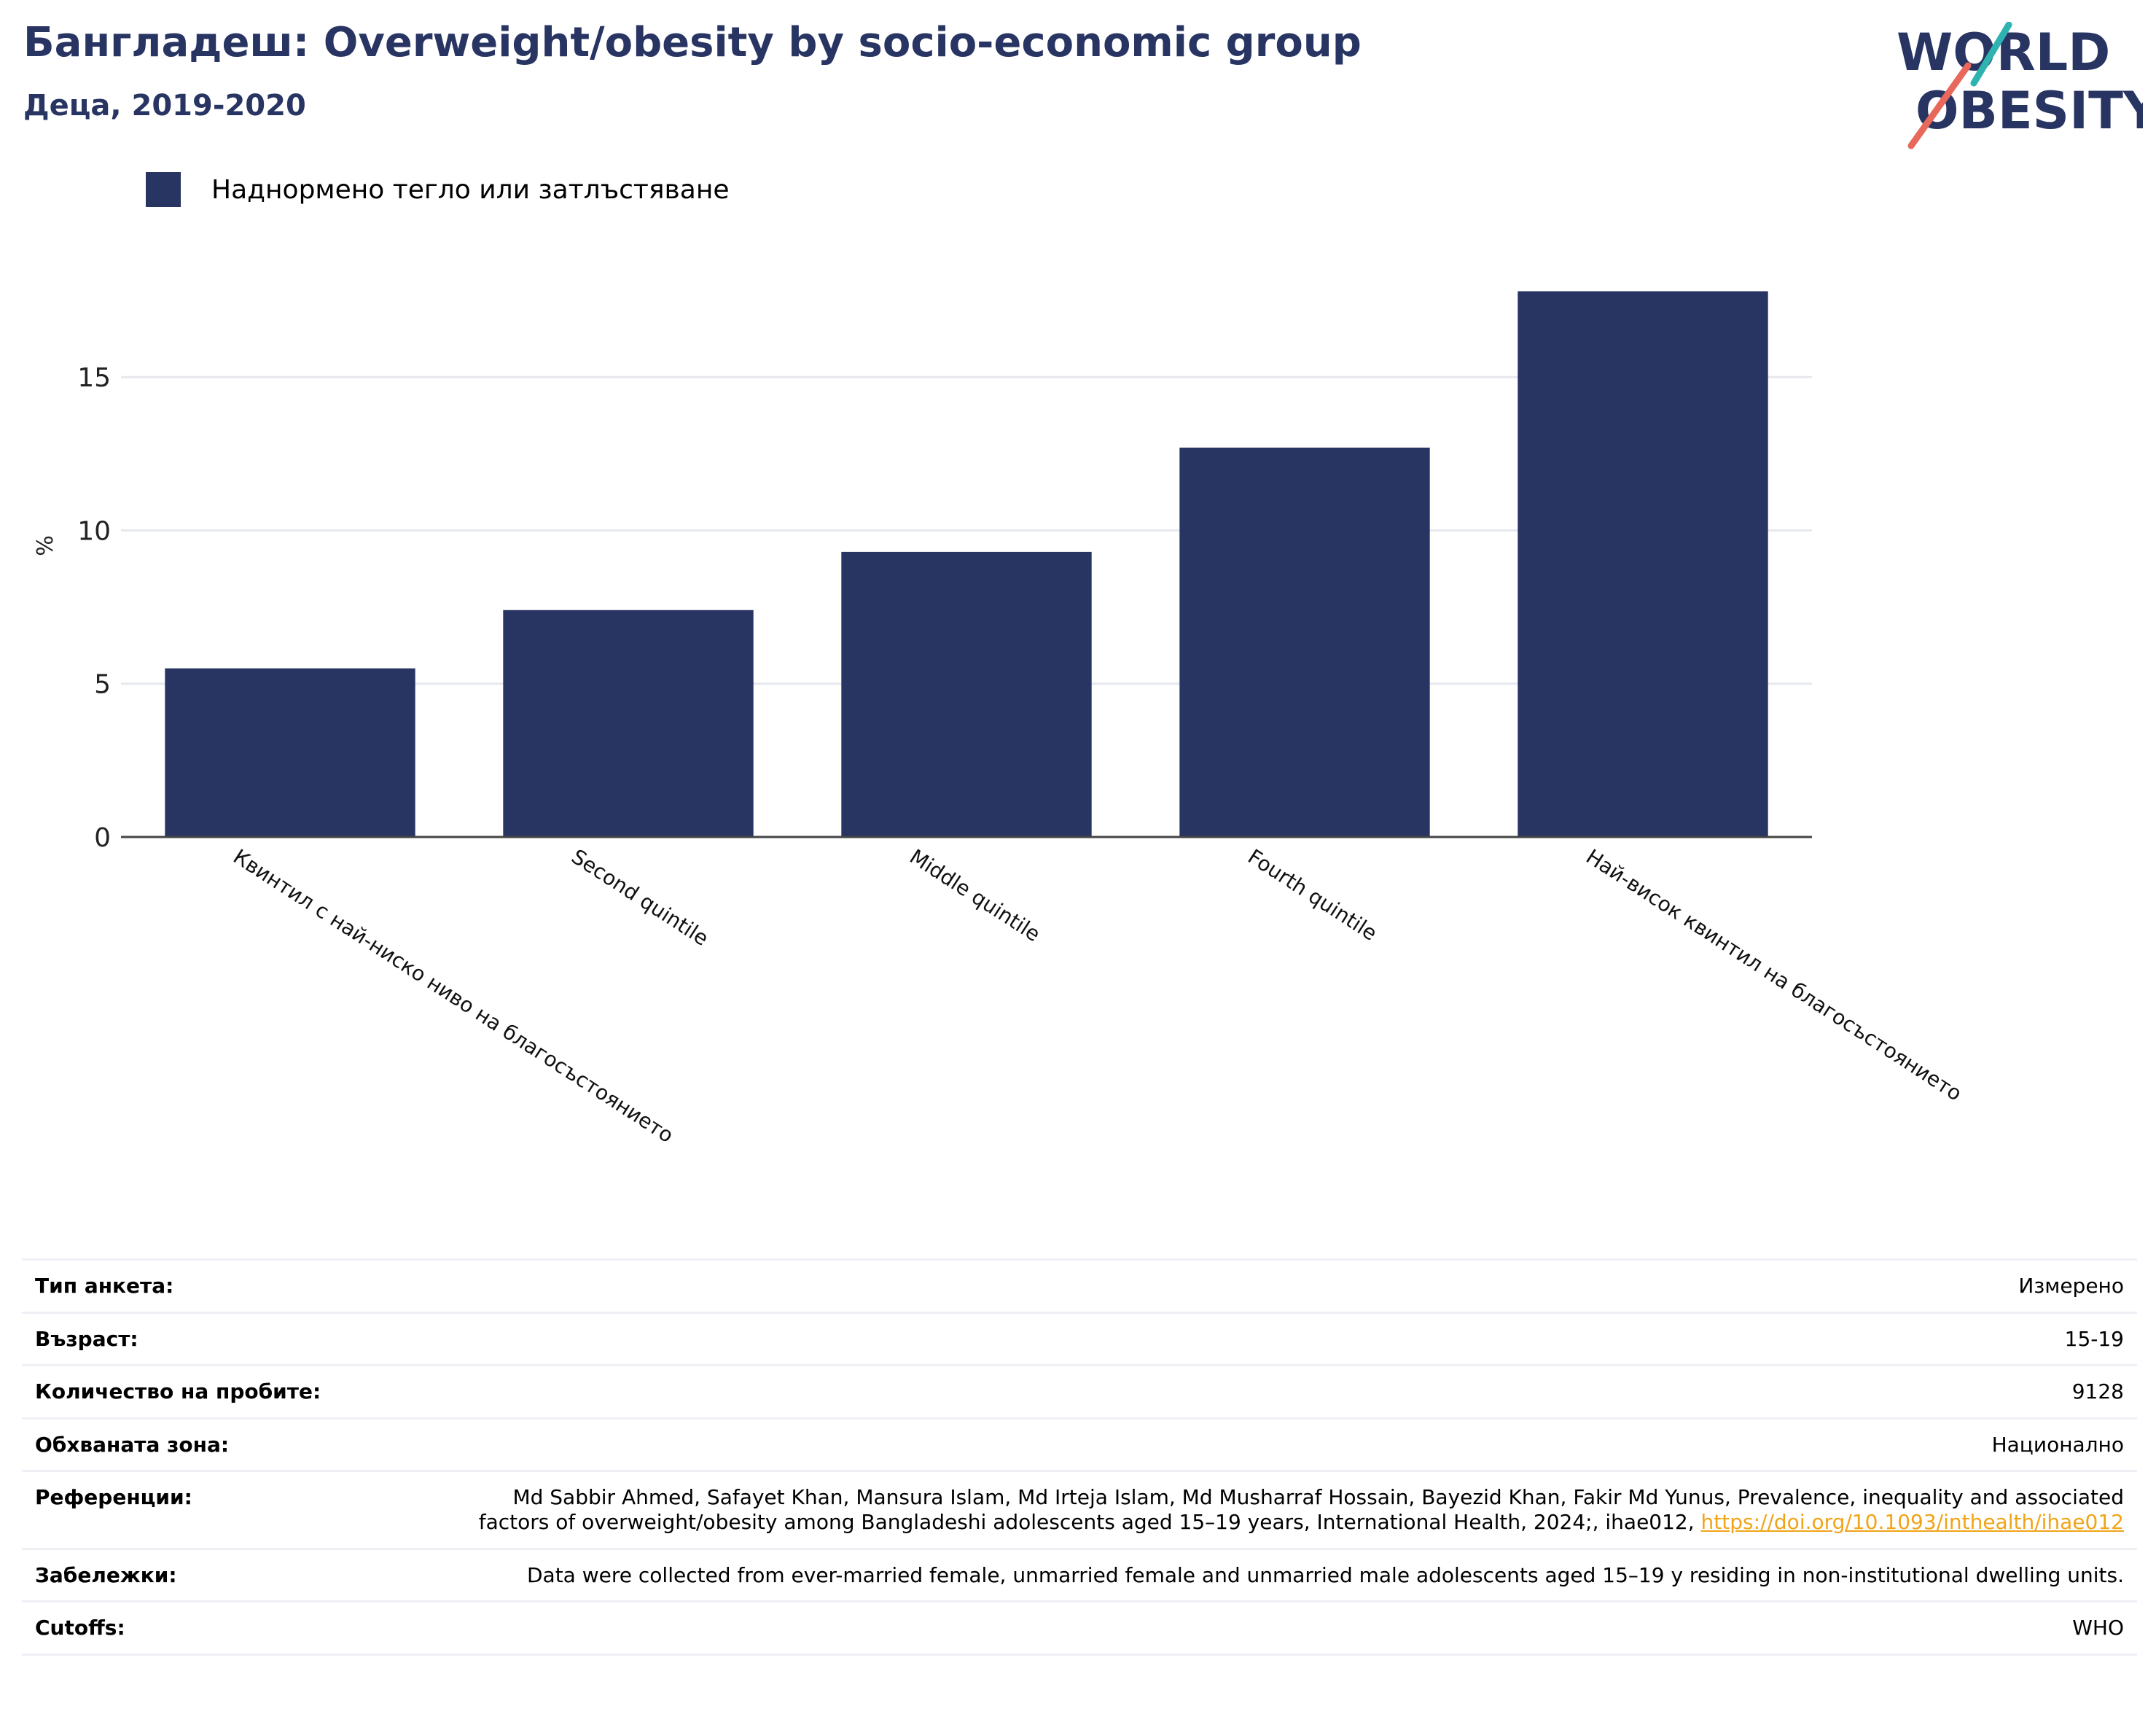 The width and height of the screenshot is (2156, 1725). I want to click on meta-value: 15-19, so click(1297, 1338).